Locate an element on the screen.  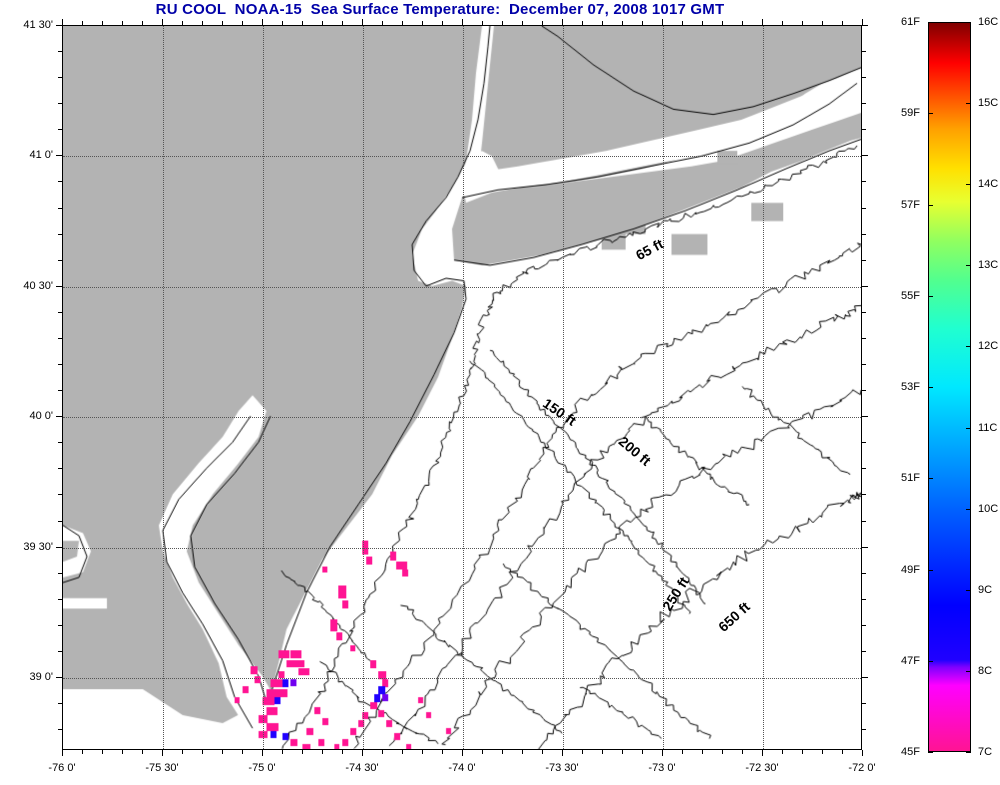
colorbar-fahrenheit-label: 57F is located at coordinates (910, 204).